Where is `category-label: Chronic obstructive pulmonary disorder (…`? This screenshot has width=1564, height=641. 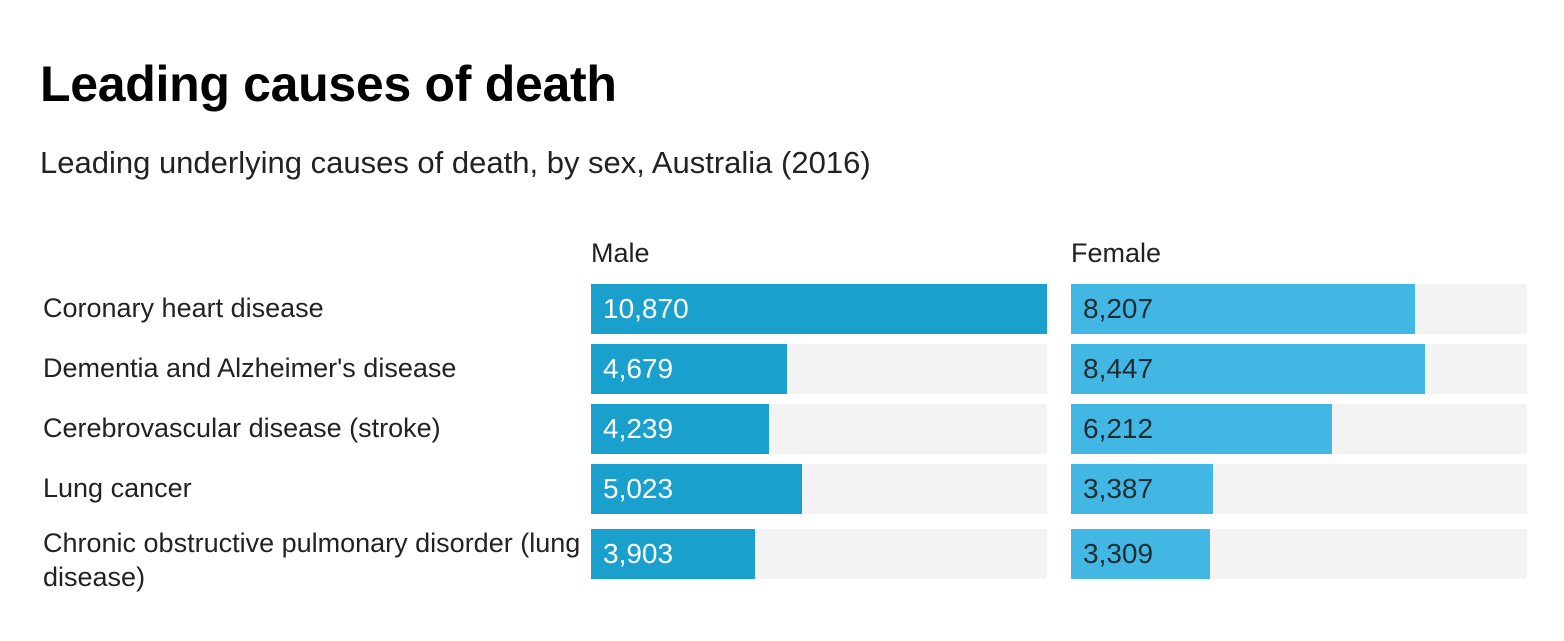
category-label: Chronic obstructive pulmonary disorder (… is located at coordinates (312, 560).